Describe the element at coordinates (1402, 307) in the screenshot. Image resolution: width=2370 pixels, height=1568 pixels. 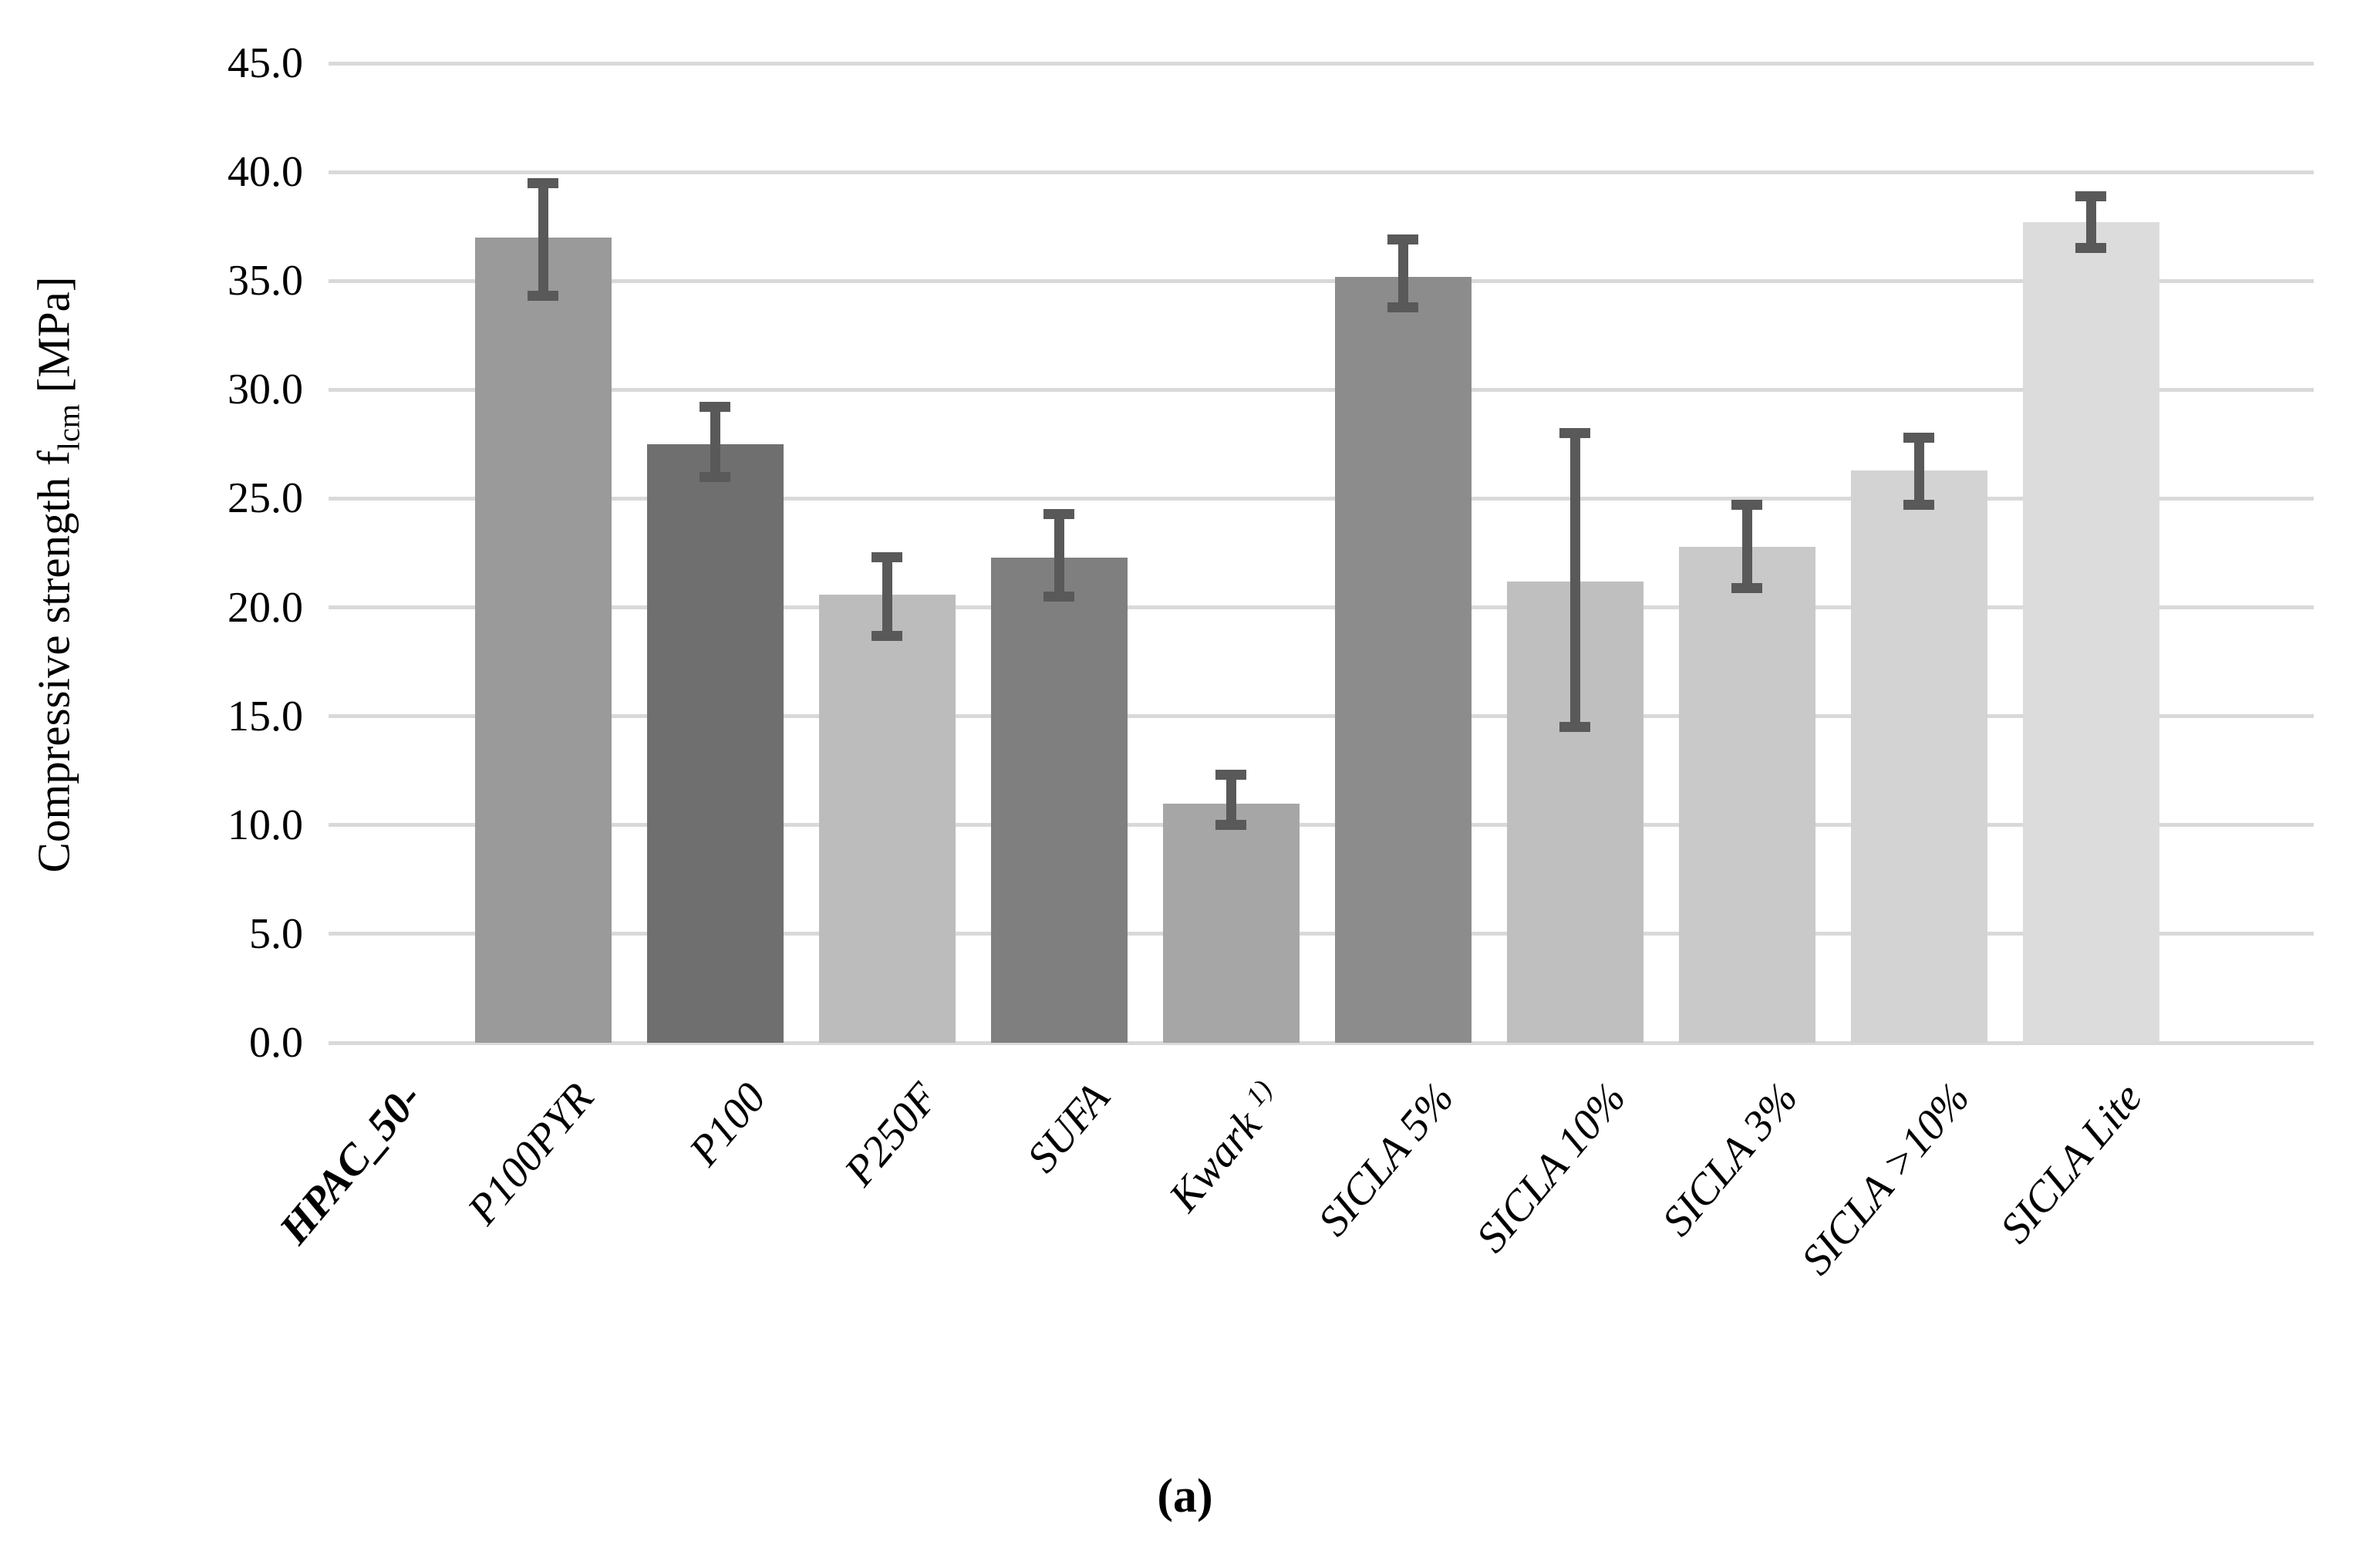
I see `error-bar-bottom-cap-SICLA 5%` at that location.